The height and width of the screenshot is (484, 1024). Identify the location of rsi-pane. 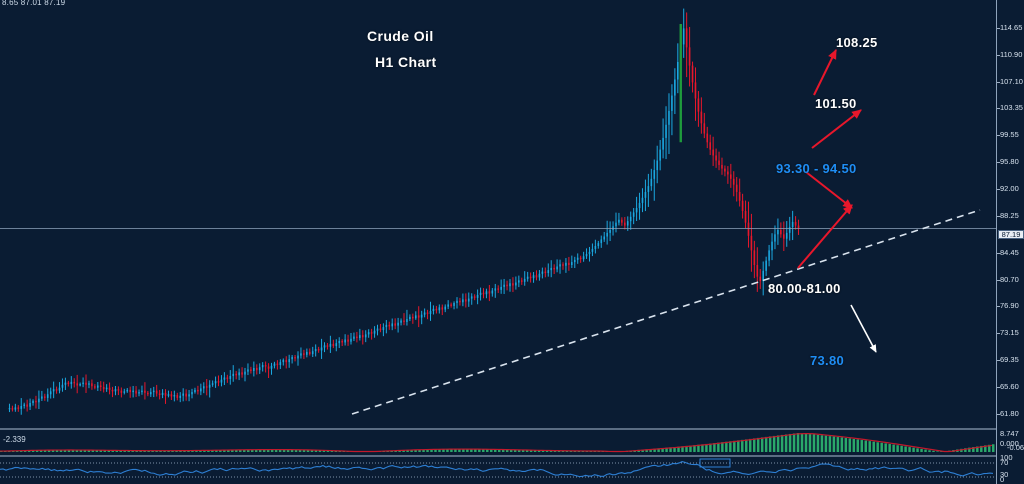
(498, 470).